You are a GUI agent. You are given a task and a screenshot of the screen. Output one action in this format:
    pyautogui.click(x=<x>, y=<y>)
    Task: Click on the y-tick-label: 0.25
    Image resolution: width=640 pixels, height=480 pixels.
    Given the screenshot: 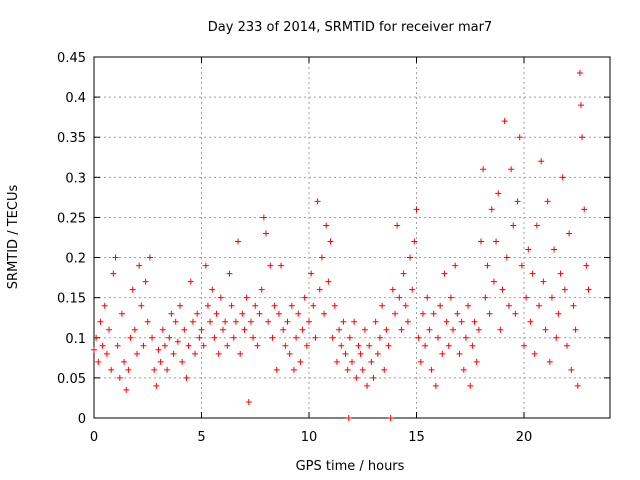 What is the action you would take?
    pyautogui.click(x=71, y=218)
    